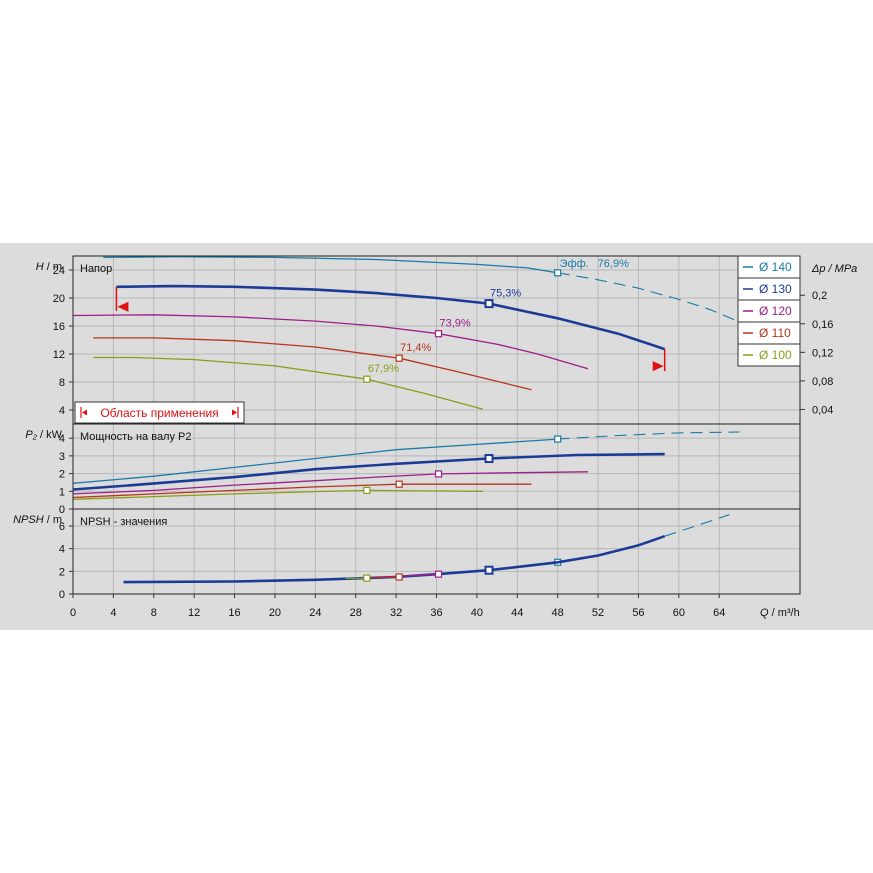 The image size is (873, 873). What do you see at coordinates (123, 306) in the screenshot?
I see `limit-min-arrow` at bounding box center [123, 306].